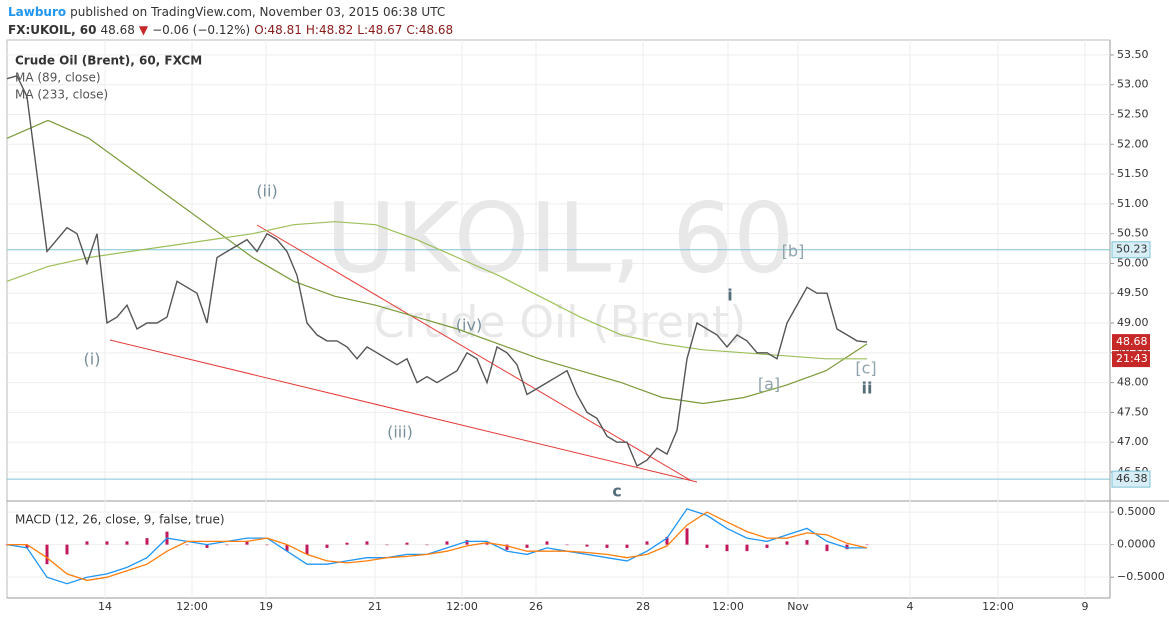 The height and width of the screenshot is (625, 1169). I want to click on x-tick-label: 9, so click(1085, 606).